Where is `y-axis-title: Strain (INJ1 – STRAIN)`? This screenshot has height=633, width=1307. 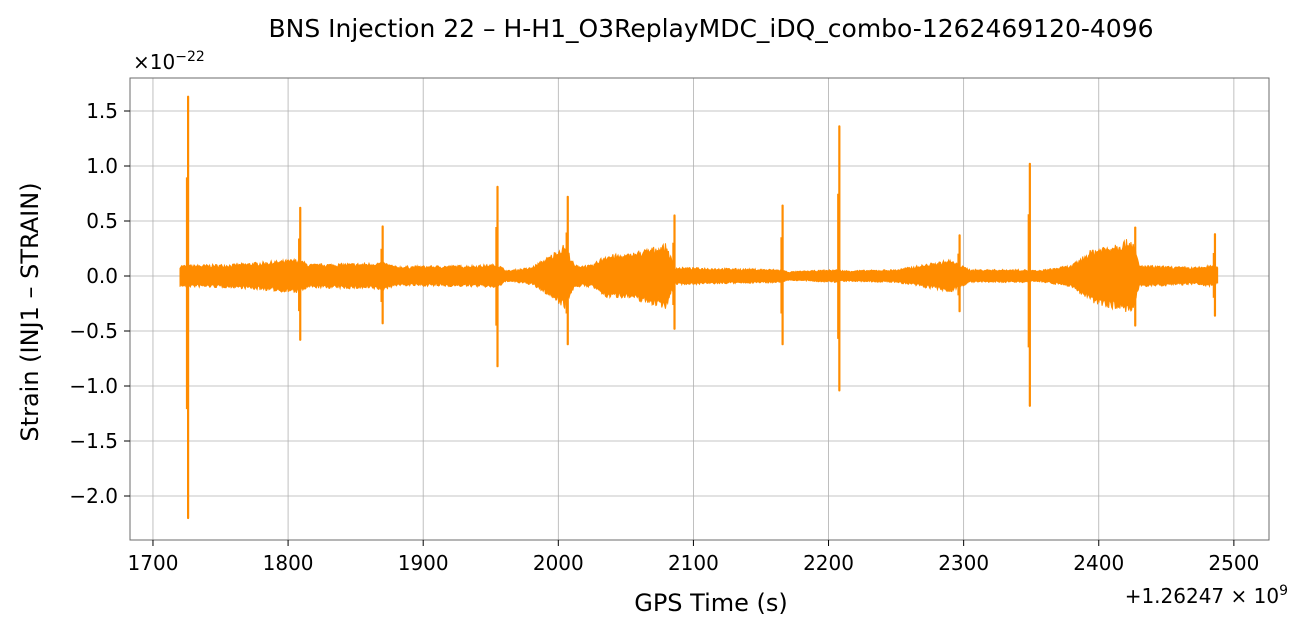
y-axis-title: Strain (INJ1 – STRAIN) is located at coordinates (30, 311).